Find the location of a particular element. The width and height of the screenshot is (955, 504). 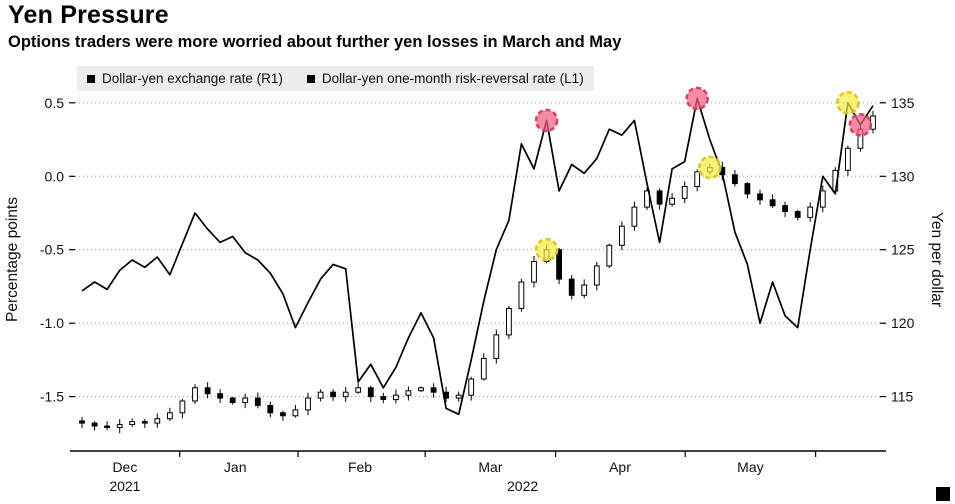

x-month-label: Apr is located at coordinates (620, 467).